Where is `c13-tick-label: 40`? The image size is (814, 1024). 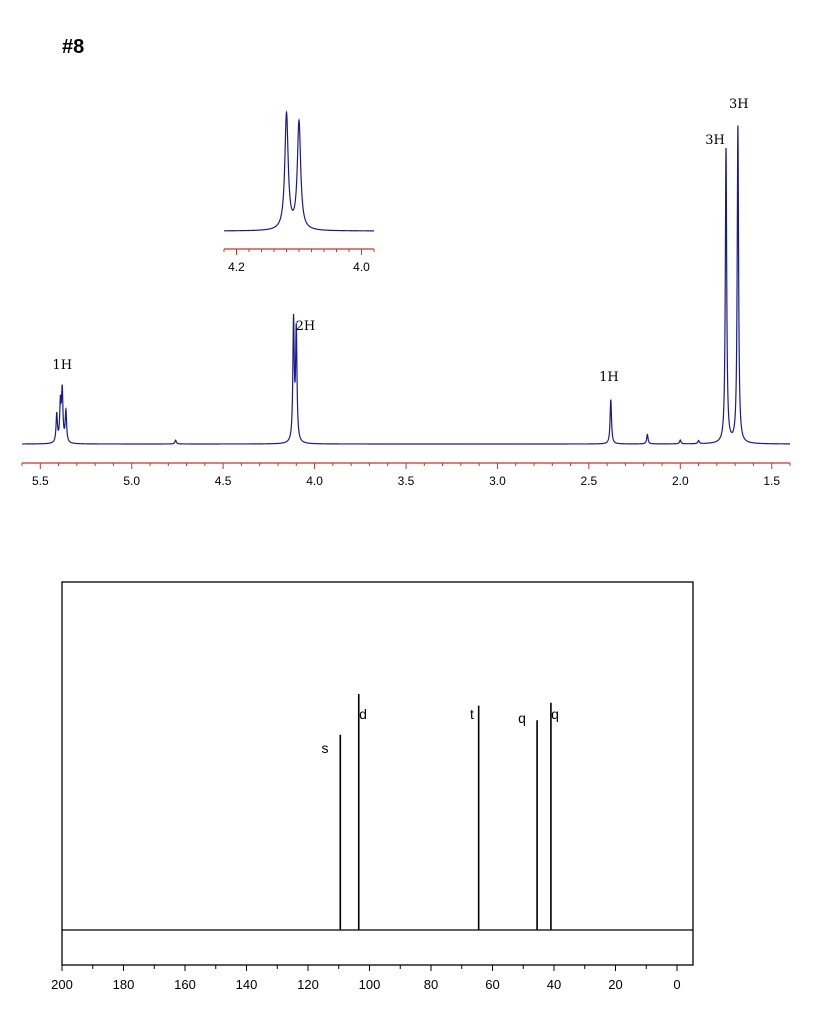
c13-tick-label: 40 is located at coordinates (554, 984).